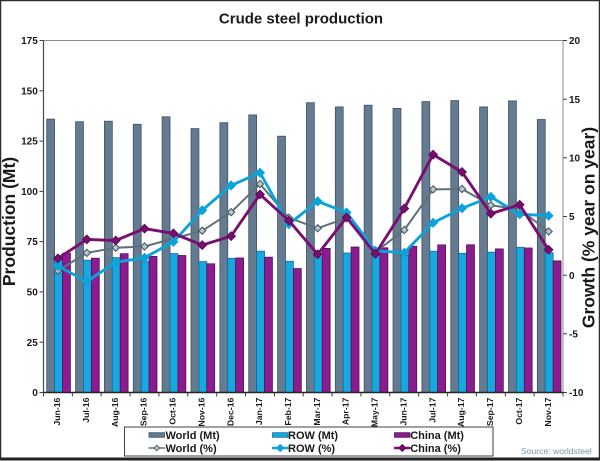 The width and height of the screenshot is (600, 461). I want to click on svg-text: Nov-16, so click(201, 411).